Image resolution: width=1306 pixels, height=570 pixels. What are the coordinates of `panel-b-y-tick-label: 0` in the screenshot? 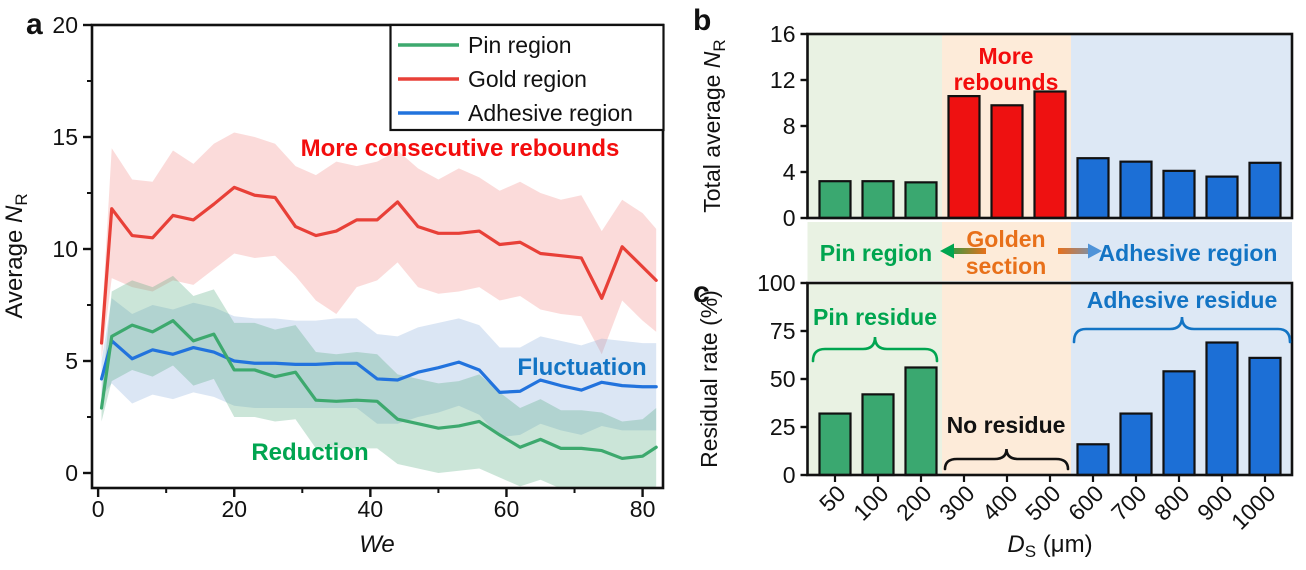 It's located at (789, 218).